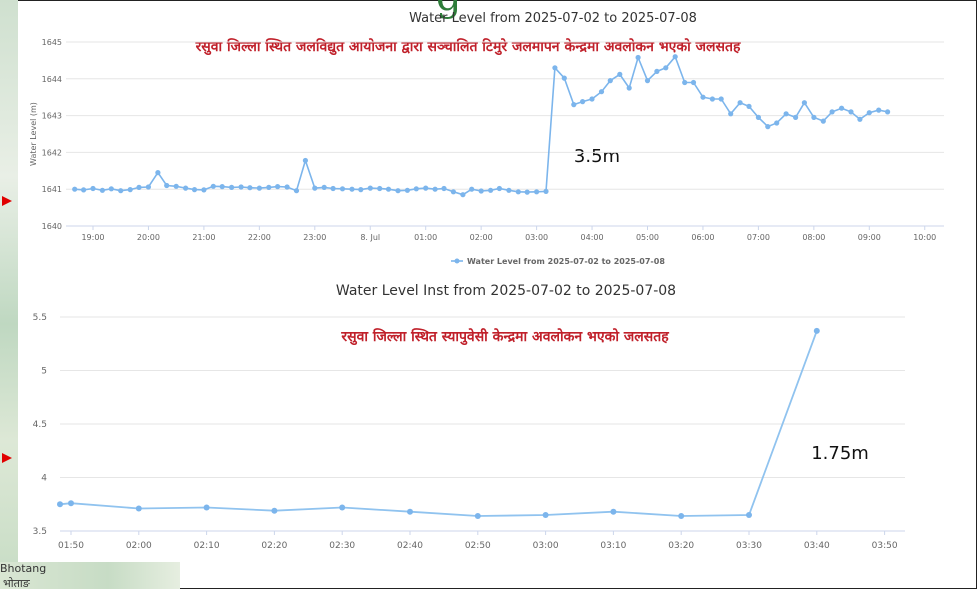 This screenshot has height=591, width=977. What do you see at coordinates (840, 453) in the screenshot?
I see `chart2-delta-label: 1.75m` at bounding box center [840, 453].